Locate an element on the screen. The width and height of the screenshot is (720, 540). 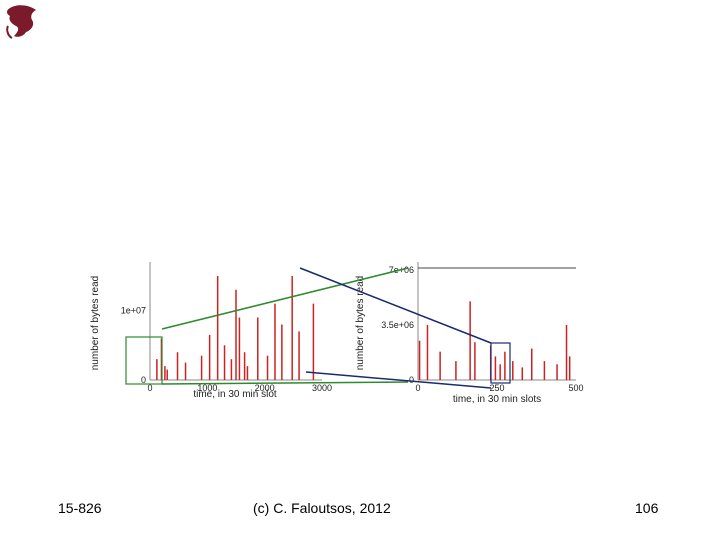
left-y-tick-label: 1e+07 is located at coordinates (133, 311).